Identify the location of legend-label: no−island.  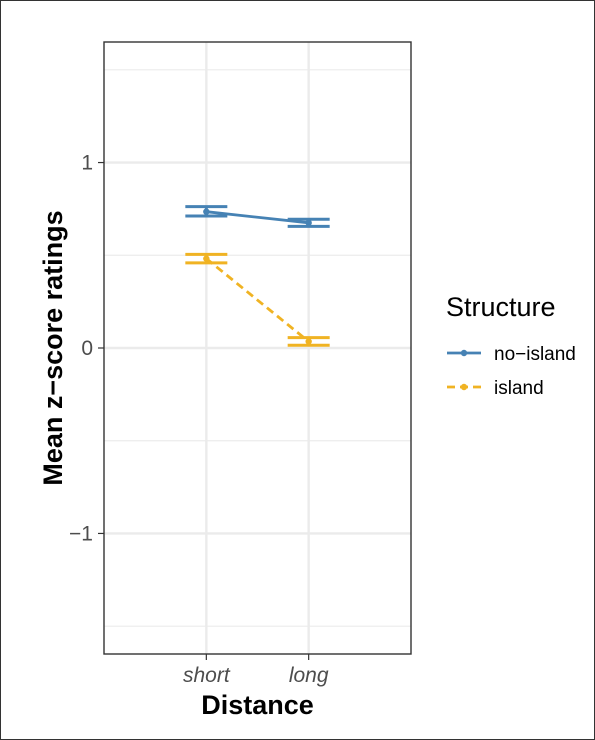
(535, 354).